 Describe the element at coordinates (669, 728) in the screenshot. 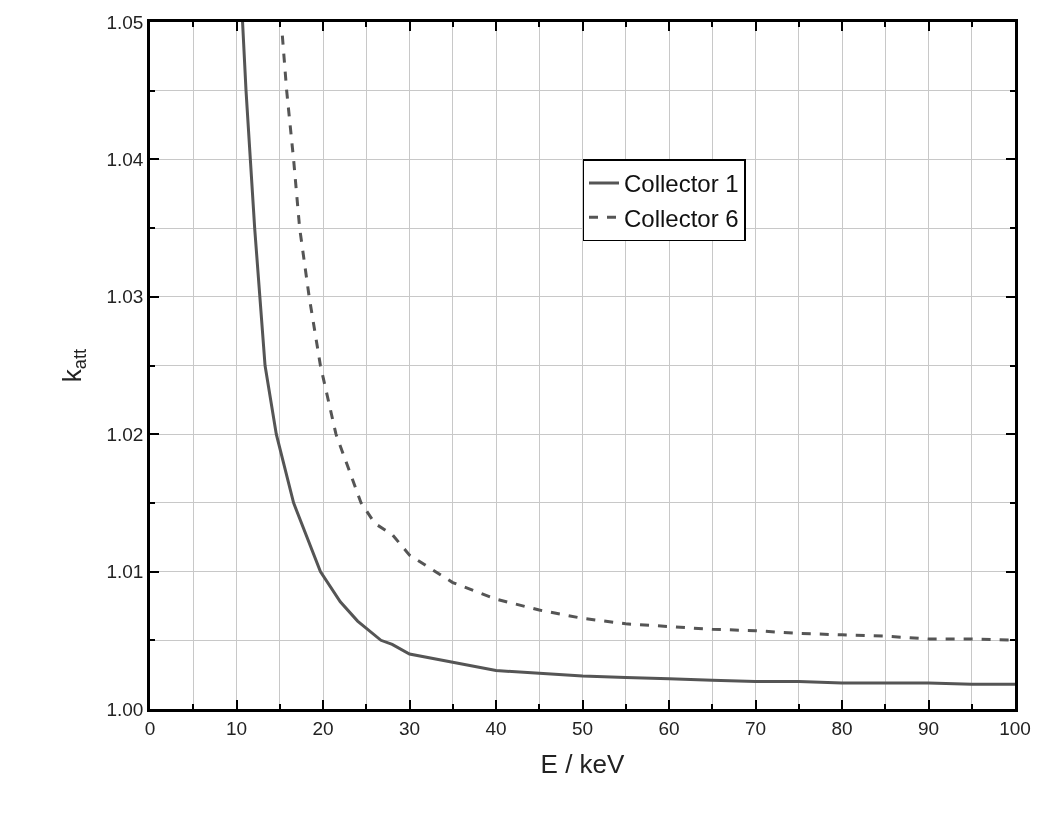

I see `x-tick-label: 60` at that location.